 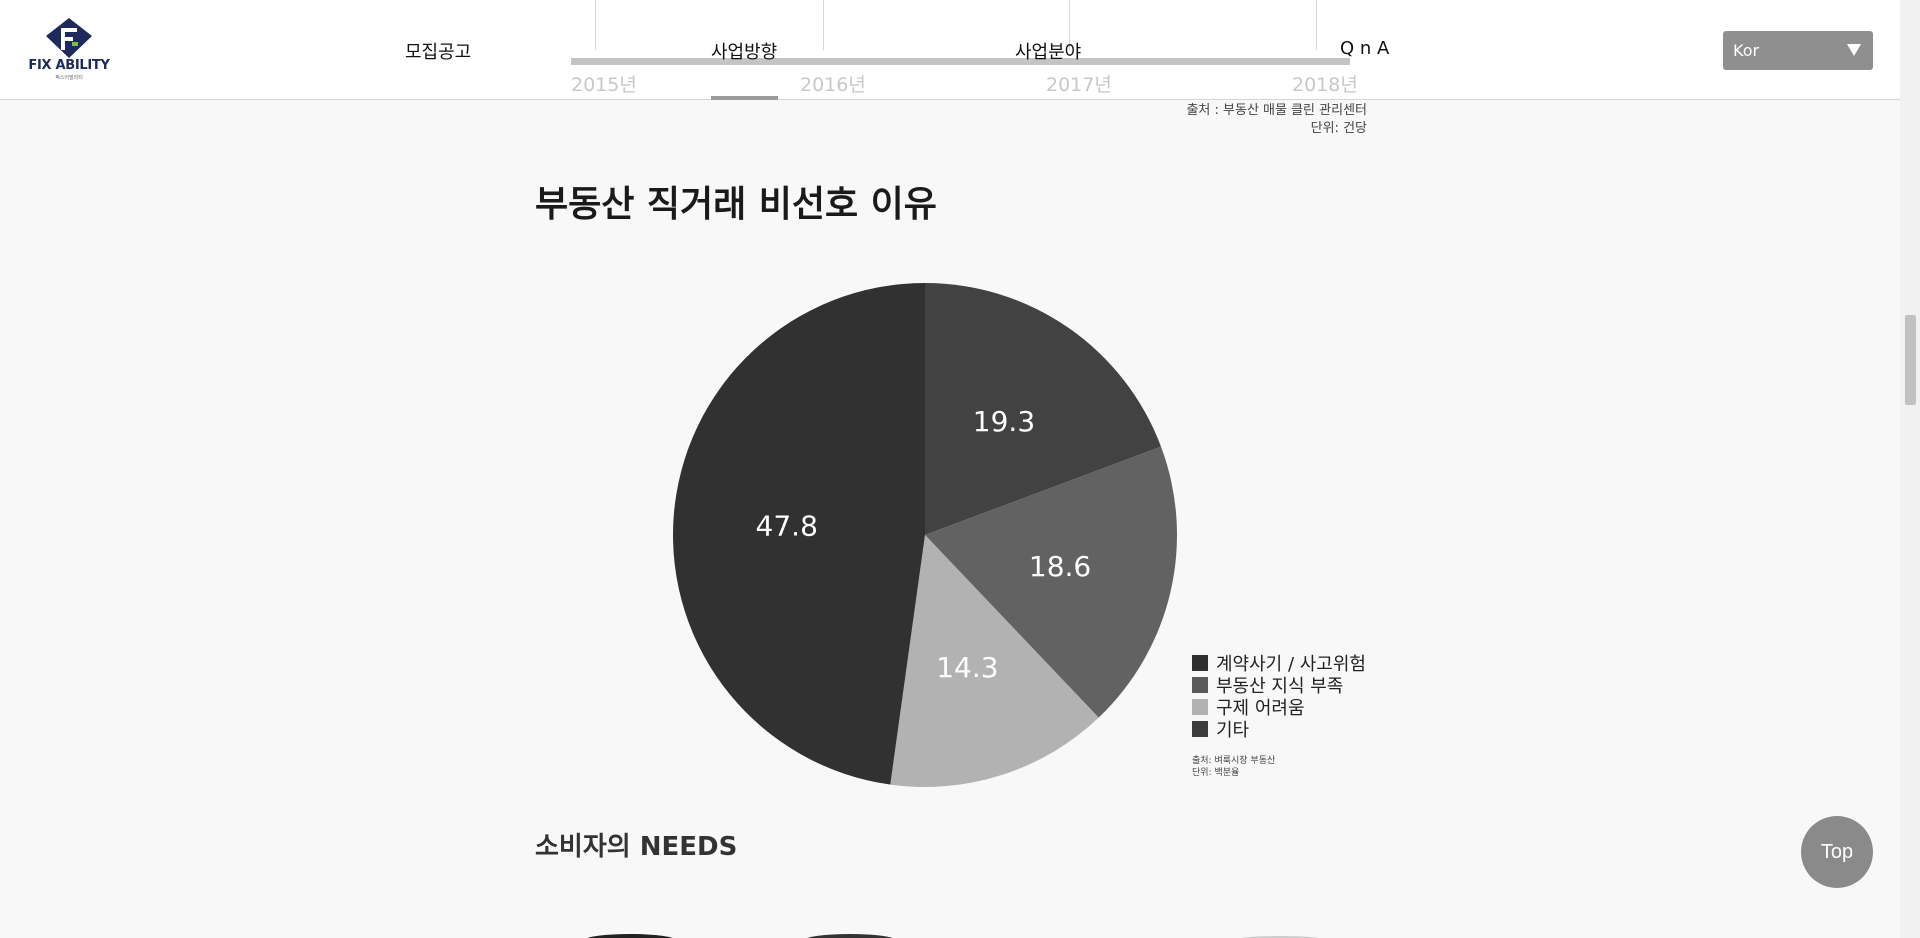 I want to click on pie-slice-label: 19.3, so click(x=1004, y=421).